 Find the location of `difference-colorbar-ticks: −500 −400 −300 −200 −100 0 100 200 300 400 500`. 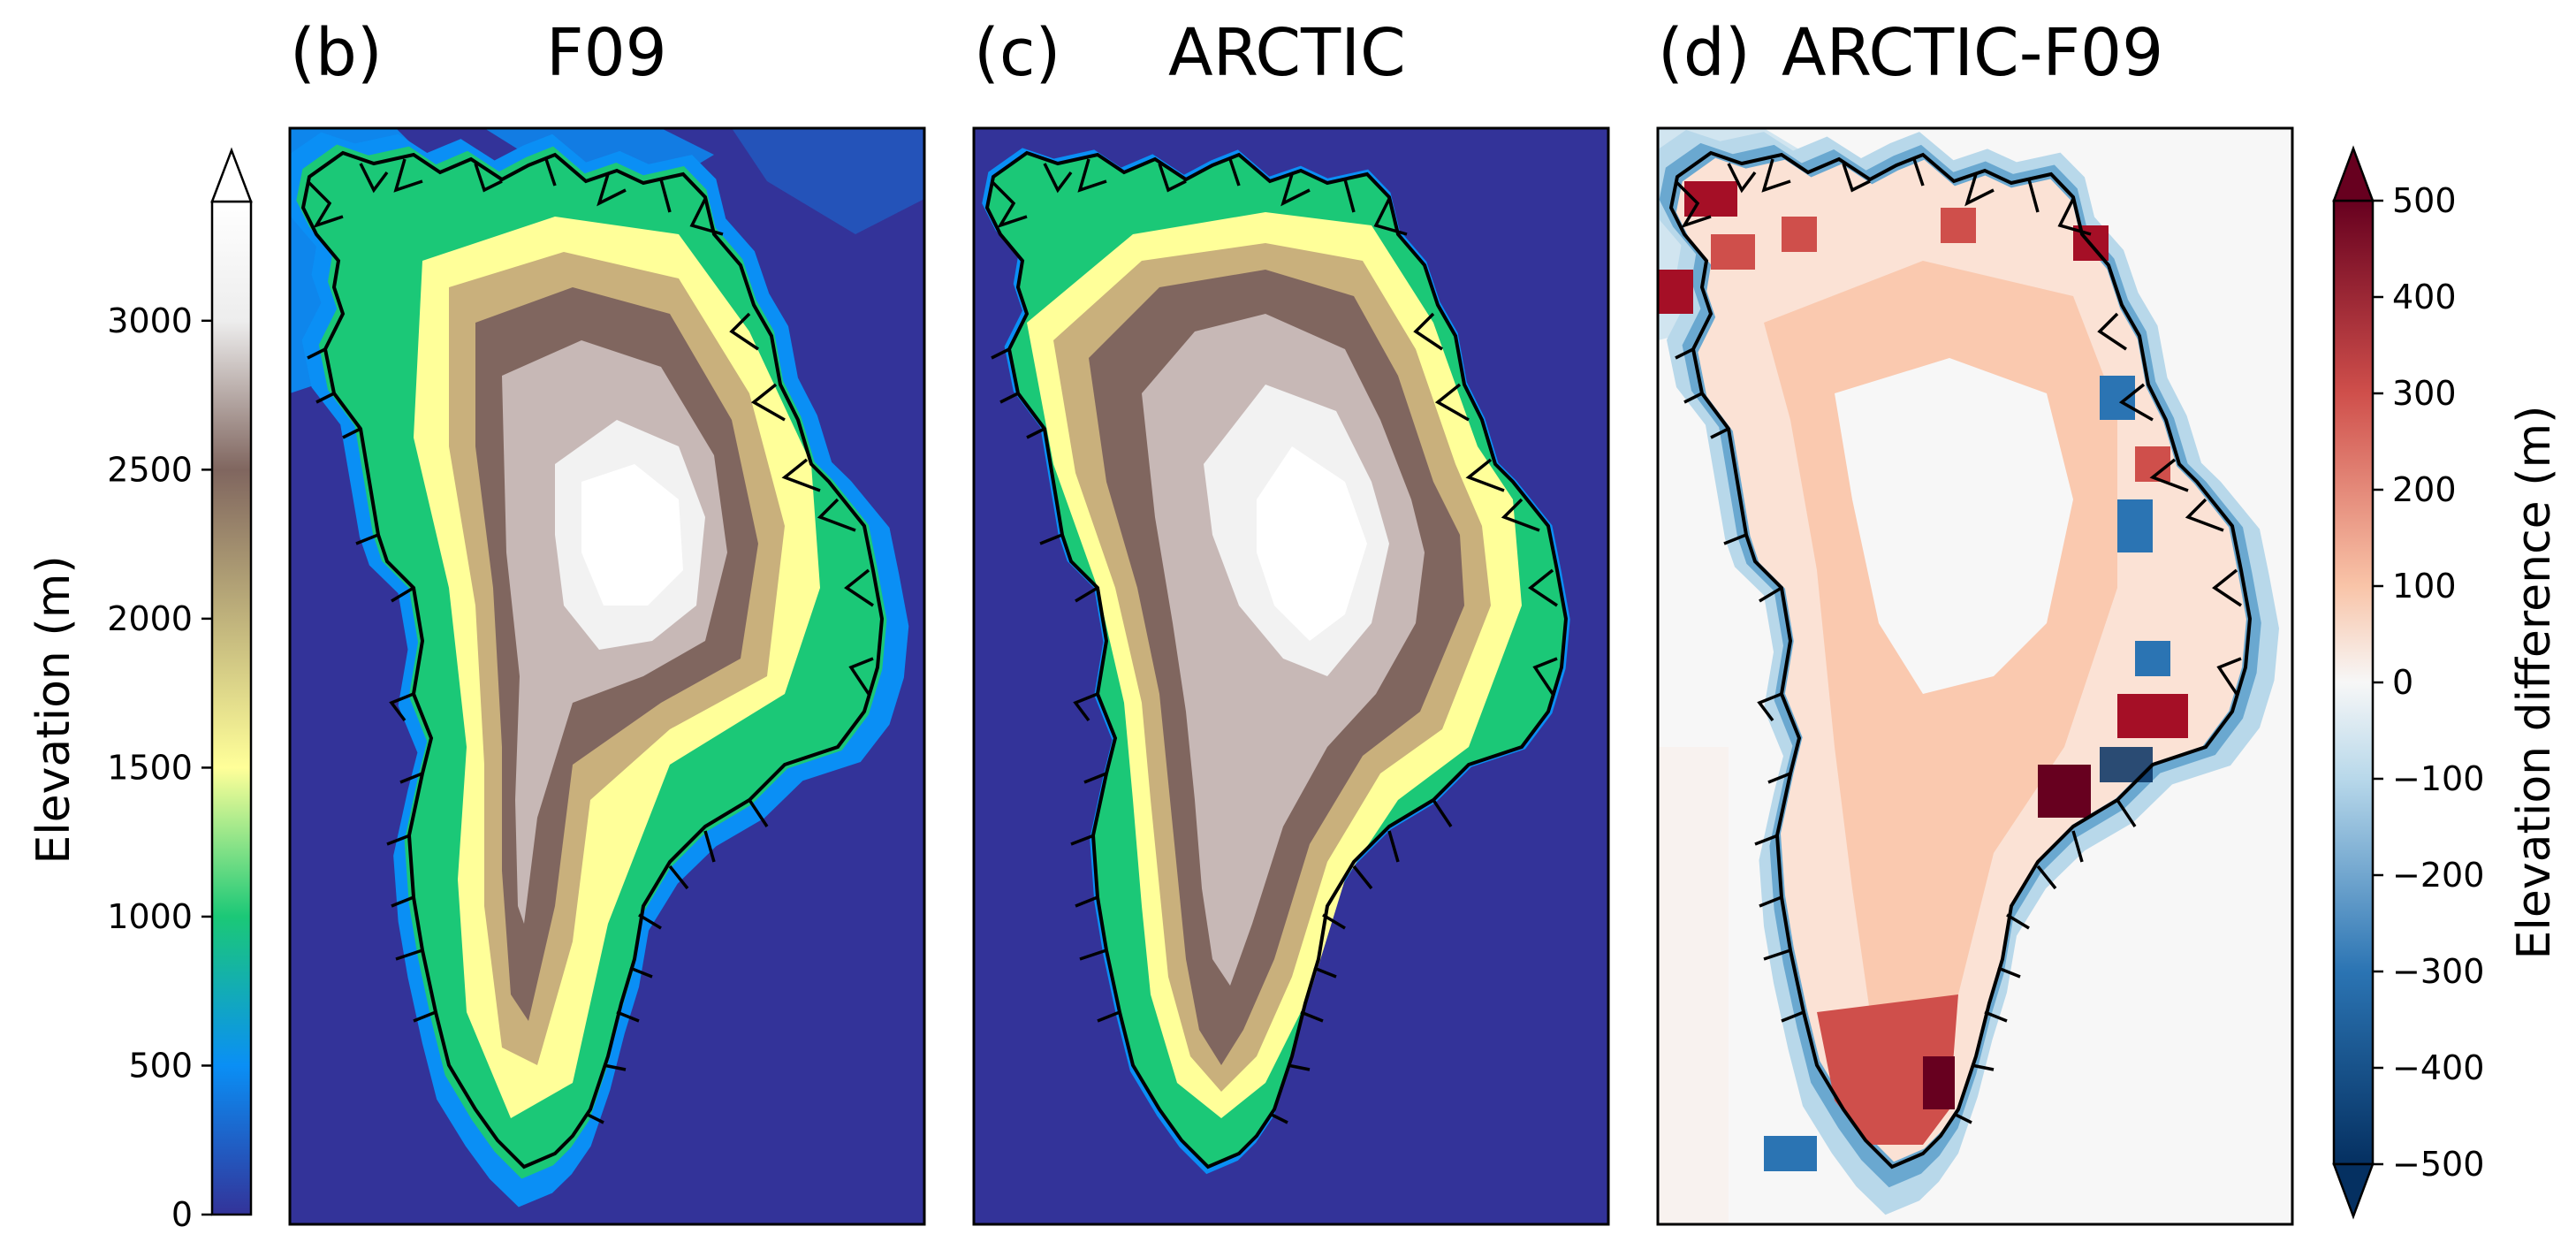

difference-colorbar-ticks: −500 −400 −300 −200 −100 0 100 200 300 400 500 is located at coordinates (2428, 682).